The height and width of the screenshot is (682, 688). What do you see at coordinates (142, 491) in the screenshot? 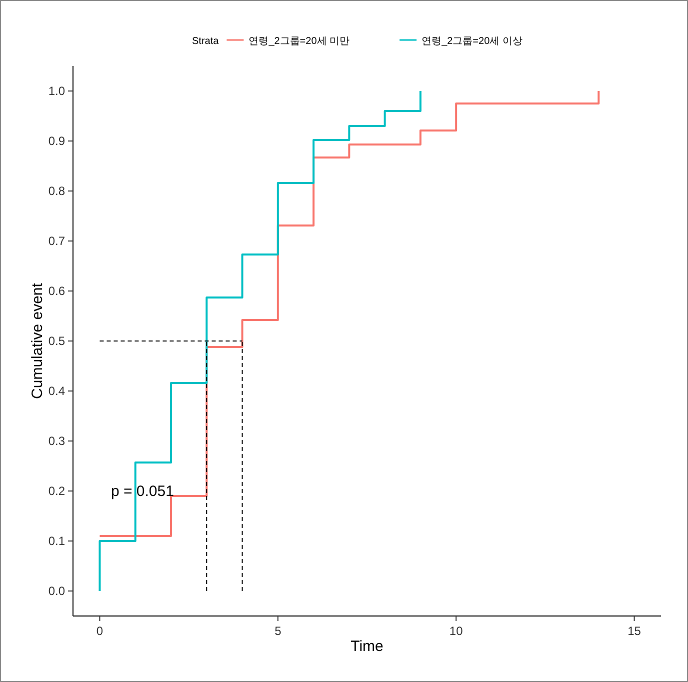
I see `annotation: p = 0.051` at bounding box center [142, 491].